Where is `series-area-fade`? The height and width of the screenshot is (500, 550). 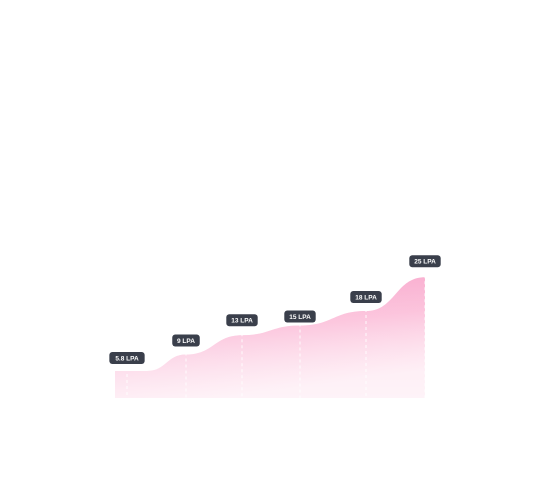
series-area-fade is located at coordinates (270, 337).